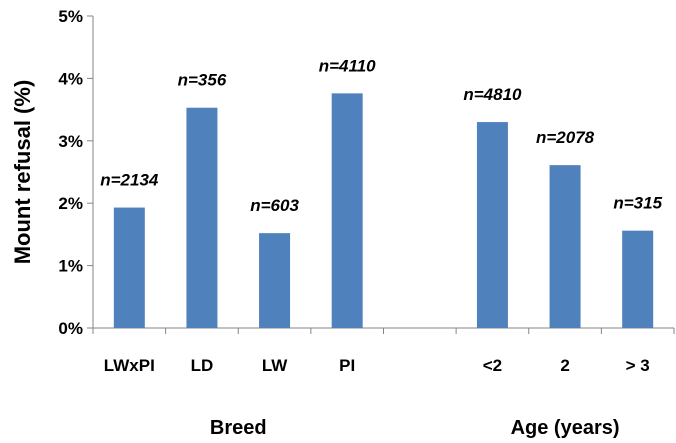 This screenshot has height=443, width=676. What do you see at coordinates (70, 172) in the screenshot?
I see `y-tick-labels: 0% 1% 2% 3% 4% 5%` at bounding box center [70, 172].